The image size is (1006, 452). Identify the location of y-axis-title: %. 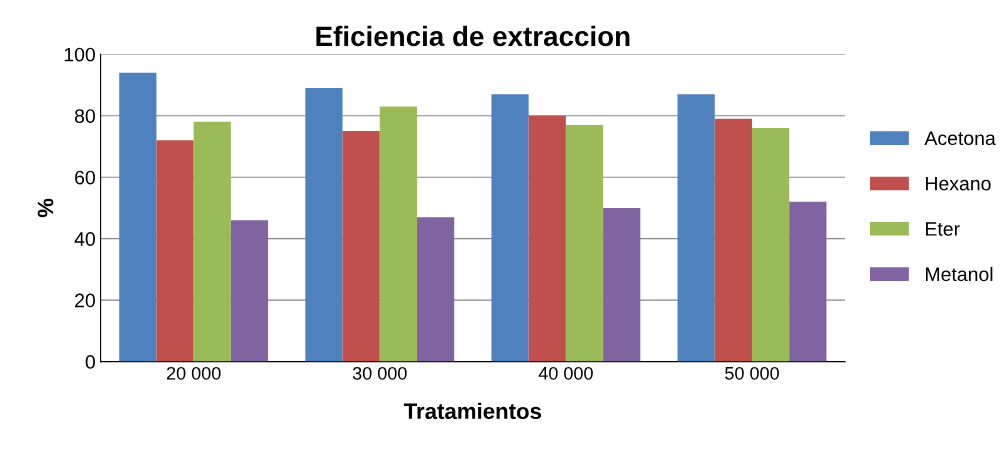
(45, 208).